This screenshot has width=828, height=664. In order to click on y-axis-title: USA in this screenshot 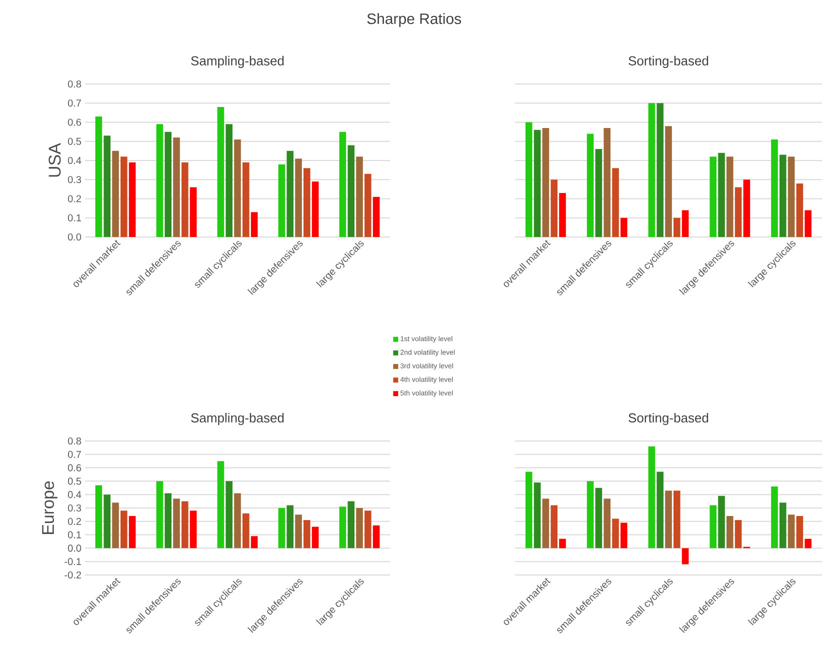, I will do `click(54, 160)`.